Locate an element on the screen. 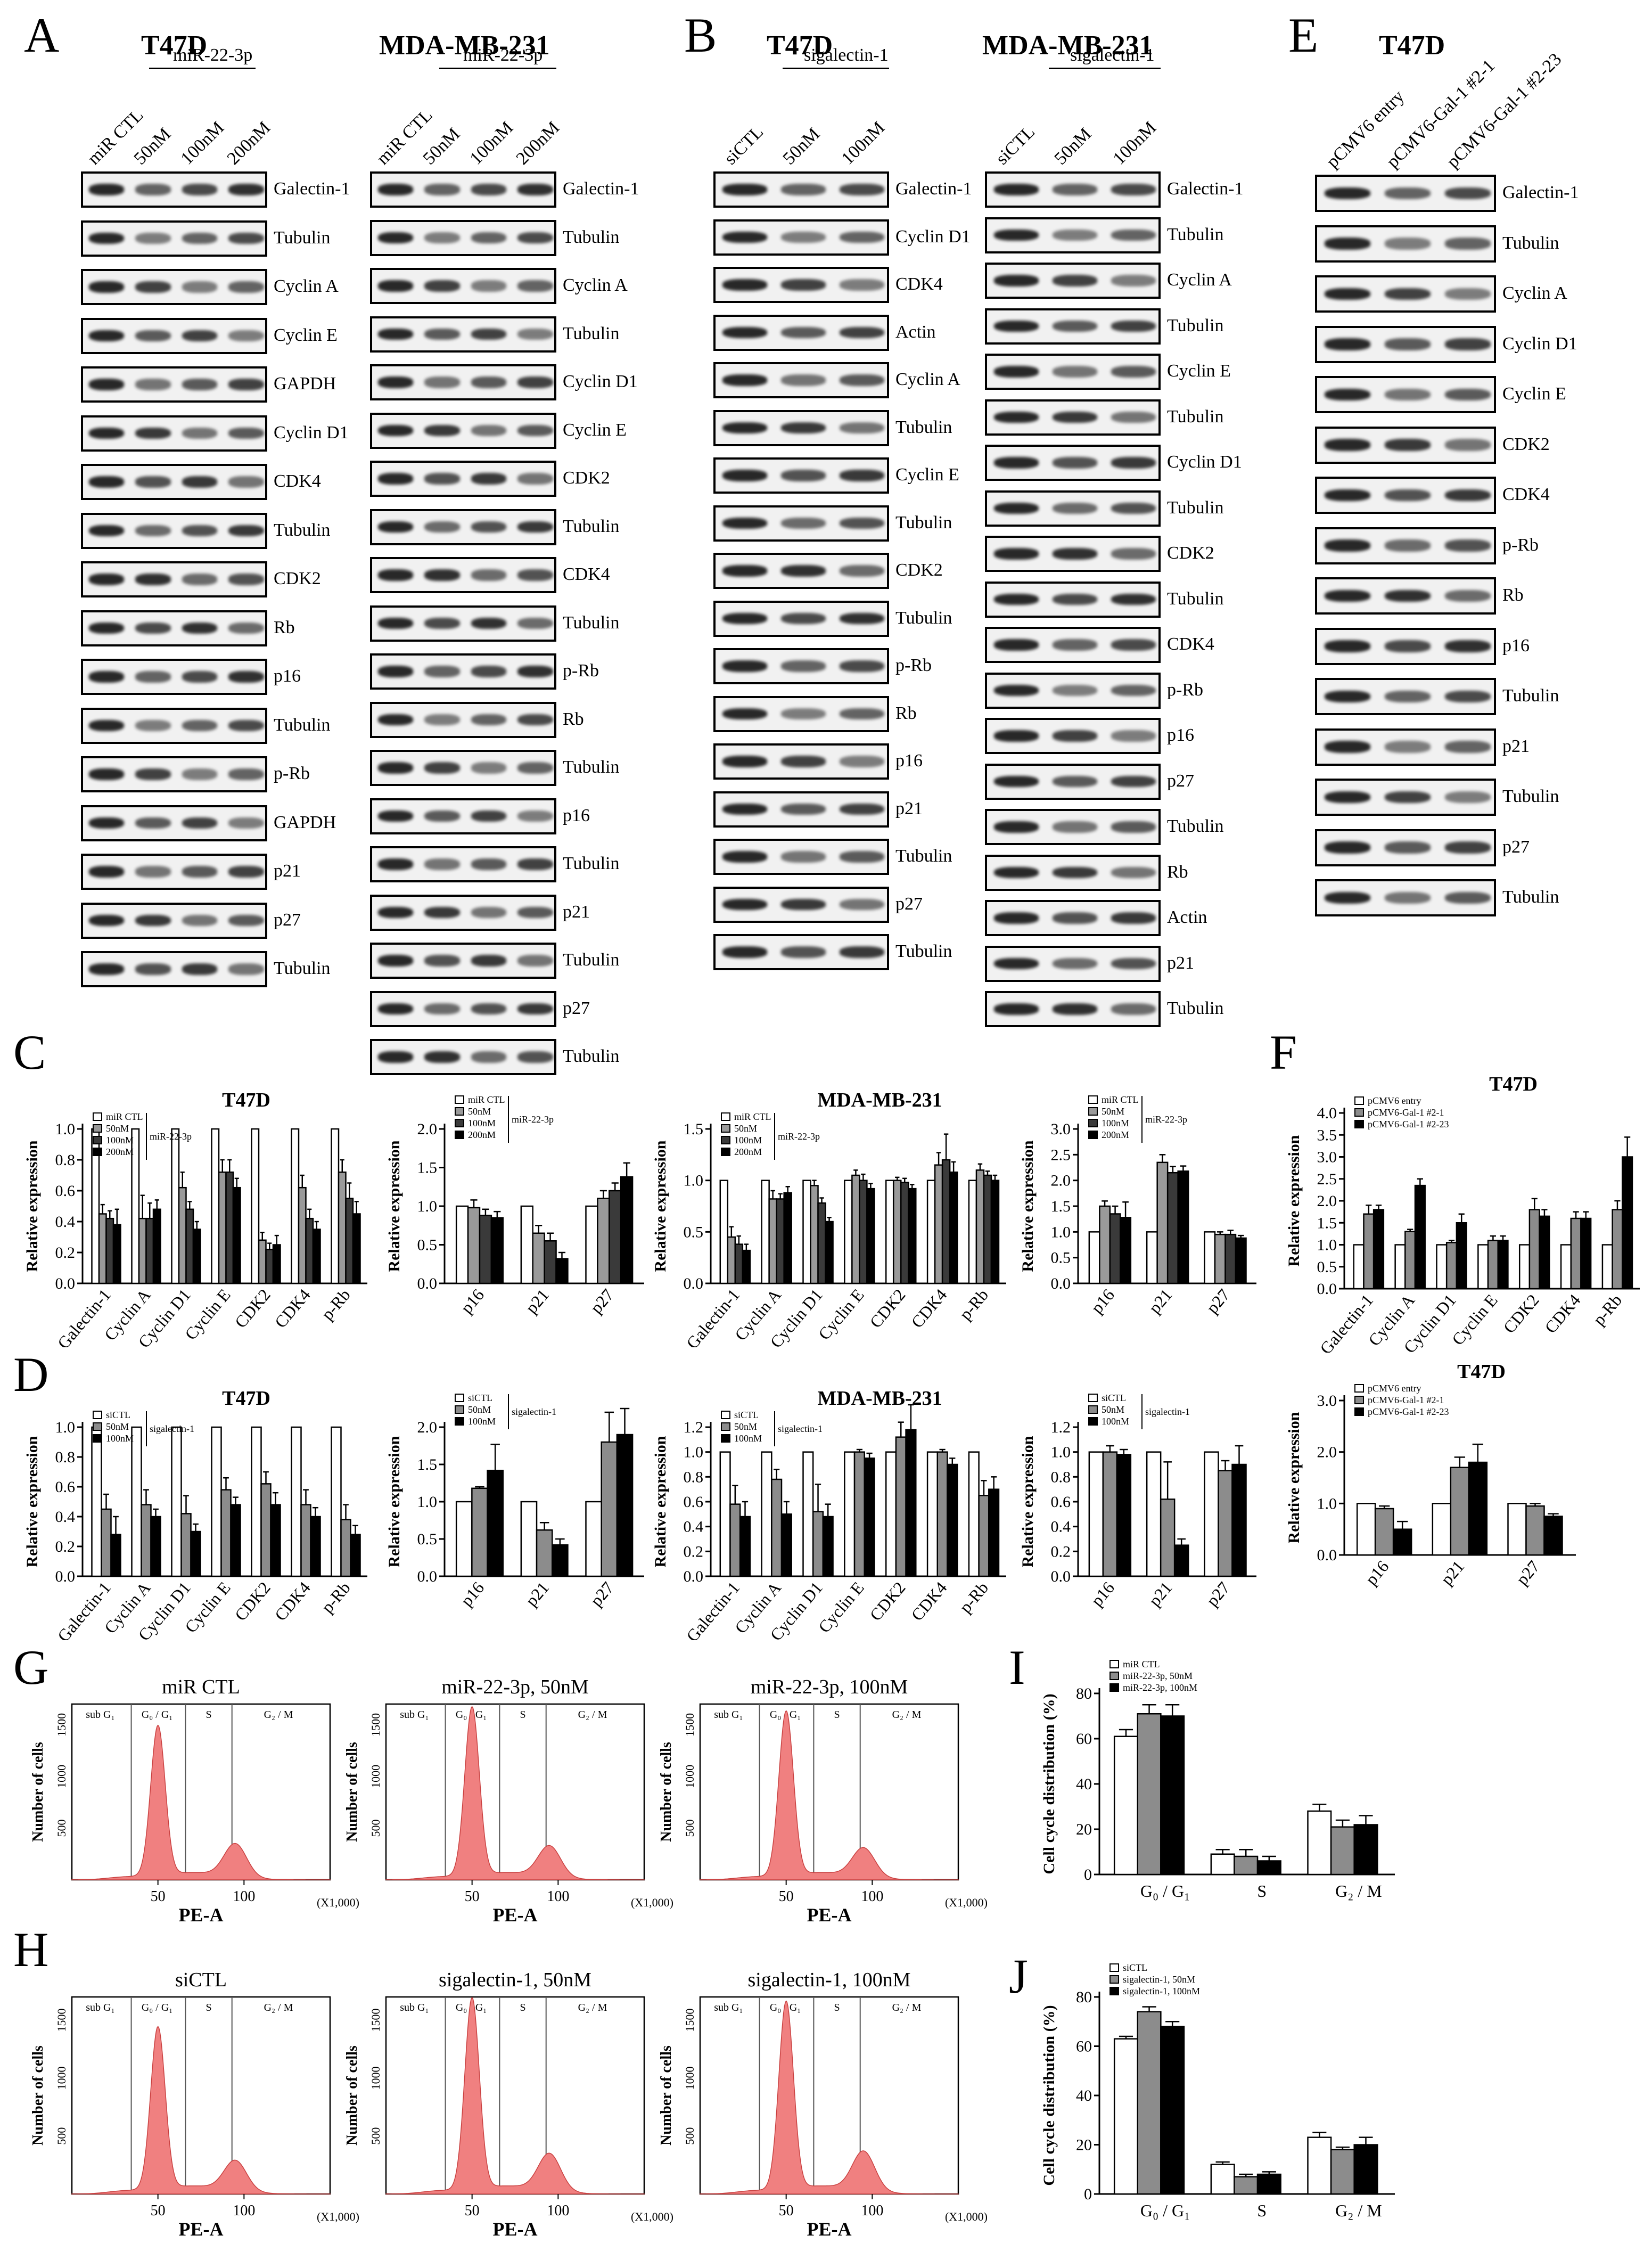 Image resolution: width=1652 pixels, height=2268 pixels. blot-protein-label: Galectin-1 is located at coordinates (312, 189).